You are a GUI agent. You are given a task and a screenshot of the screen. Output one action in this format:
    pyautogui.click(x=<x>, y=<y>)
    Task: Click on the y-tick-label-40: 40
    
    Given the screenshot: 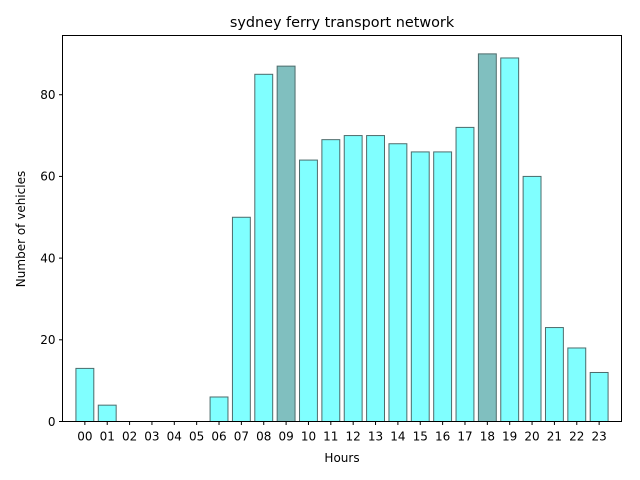 What is the action you would take?
    pyautogui.click(x=47, y=258)
    